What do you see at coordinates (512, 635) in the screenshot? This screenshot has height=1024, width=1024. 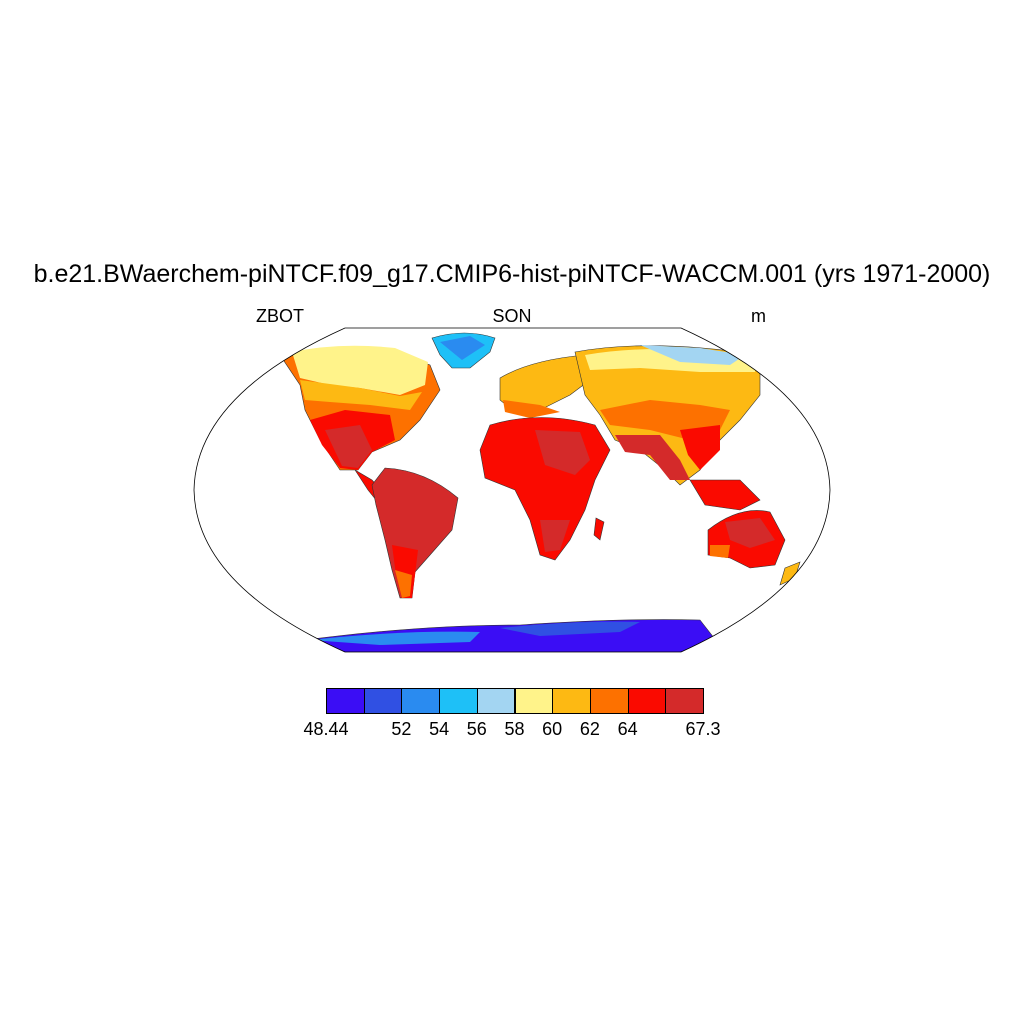 I see `antarctica` at bounding box center [512, 635].